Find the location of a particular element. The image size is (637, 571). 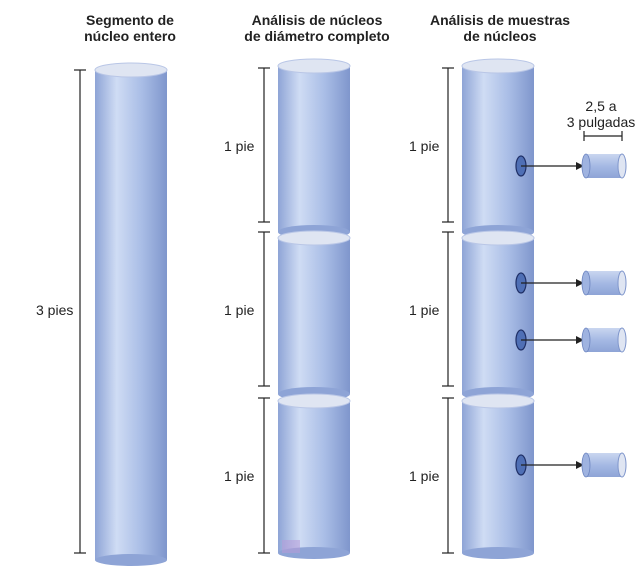

plug-segment-length-label-2: 1 pie is located at coordinates (424, 310).